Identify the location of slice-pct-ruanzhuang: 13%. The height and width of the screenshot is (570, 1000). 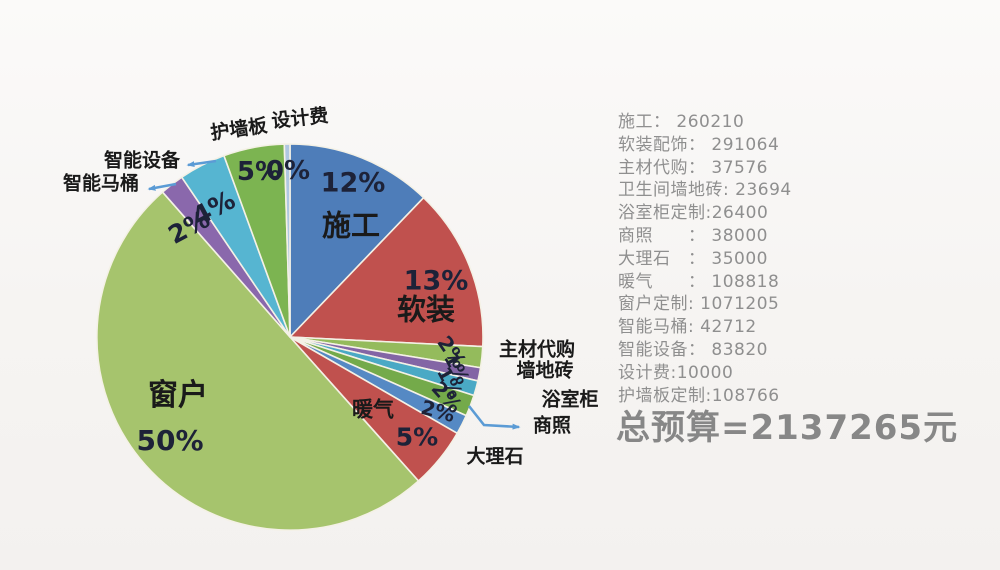
(436, 281).